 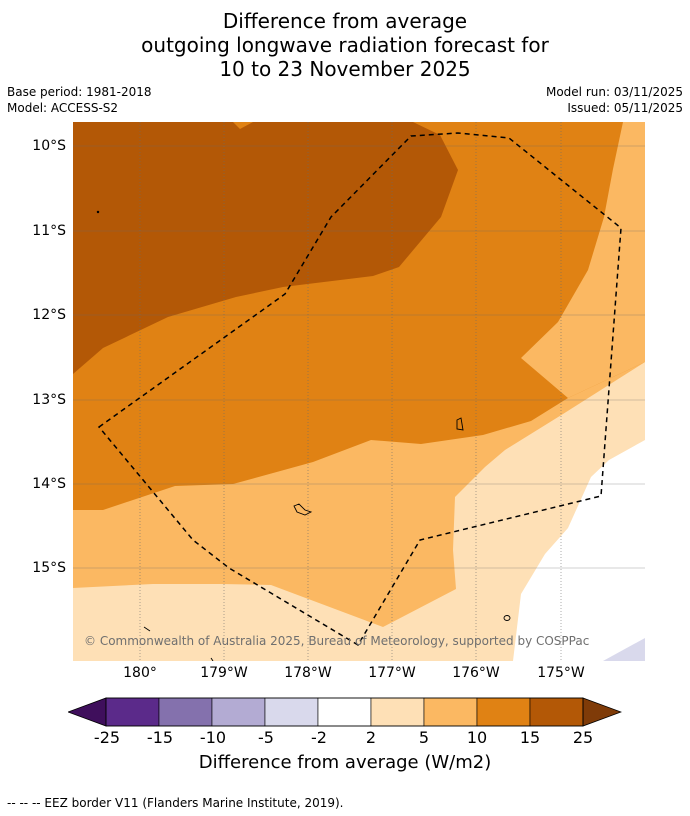 I want to click on colorbar-tick-m10: -10, so click(x=213, y=737).